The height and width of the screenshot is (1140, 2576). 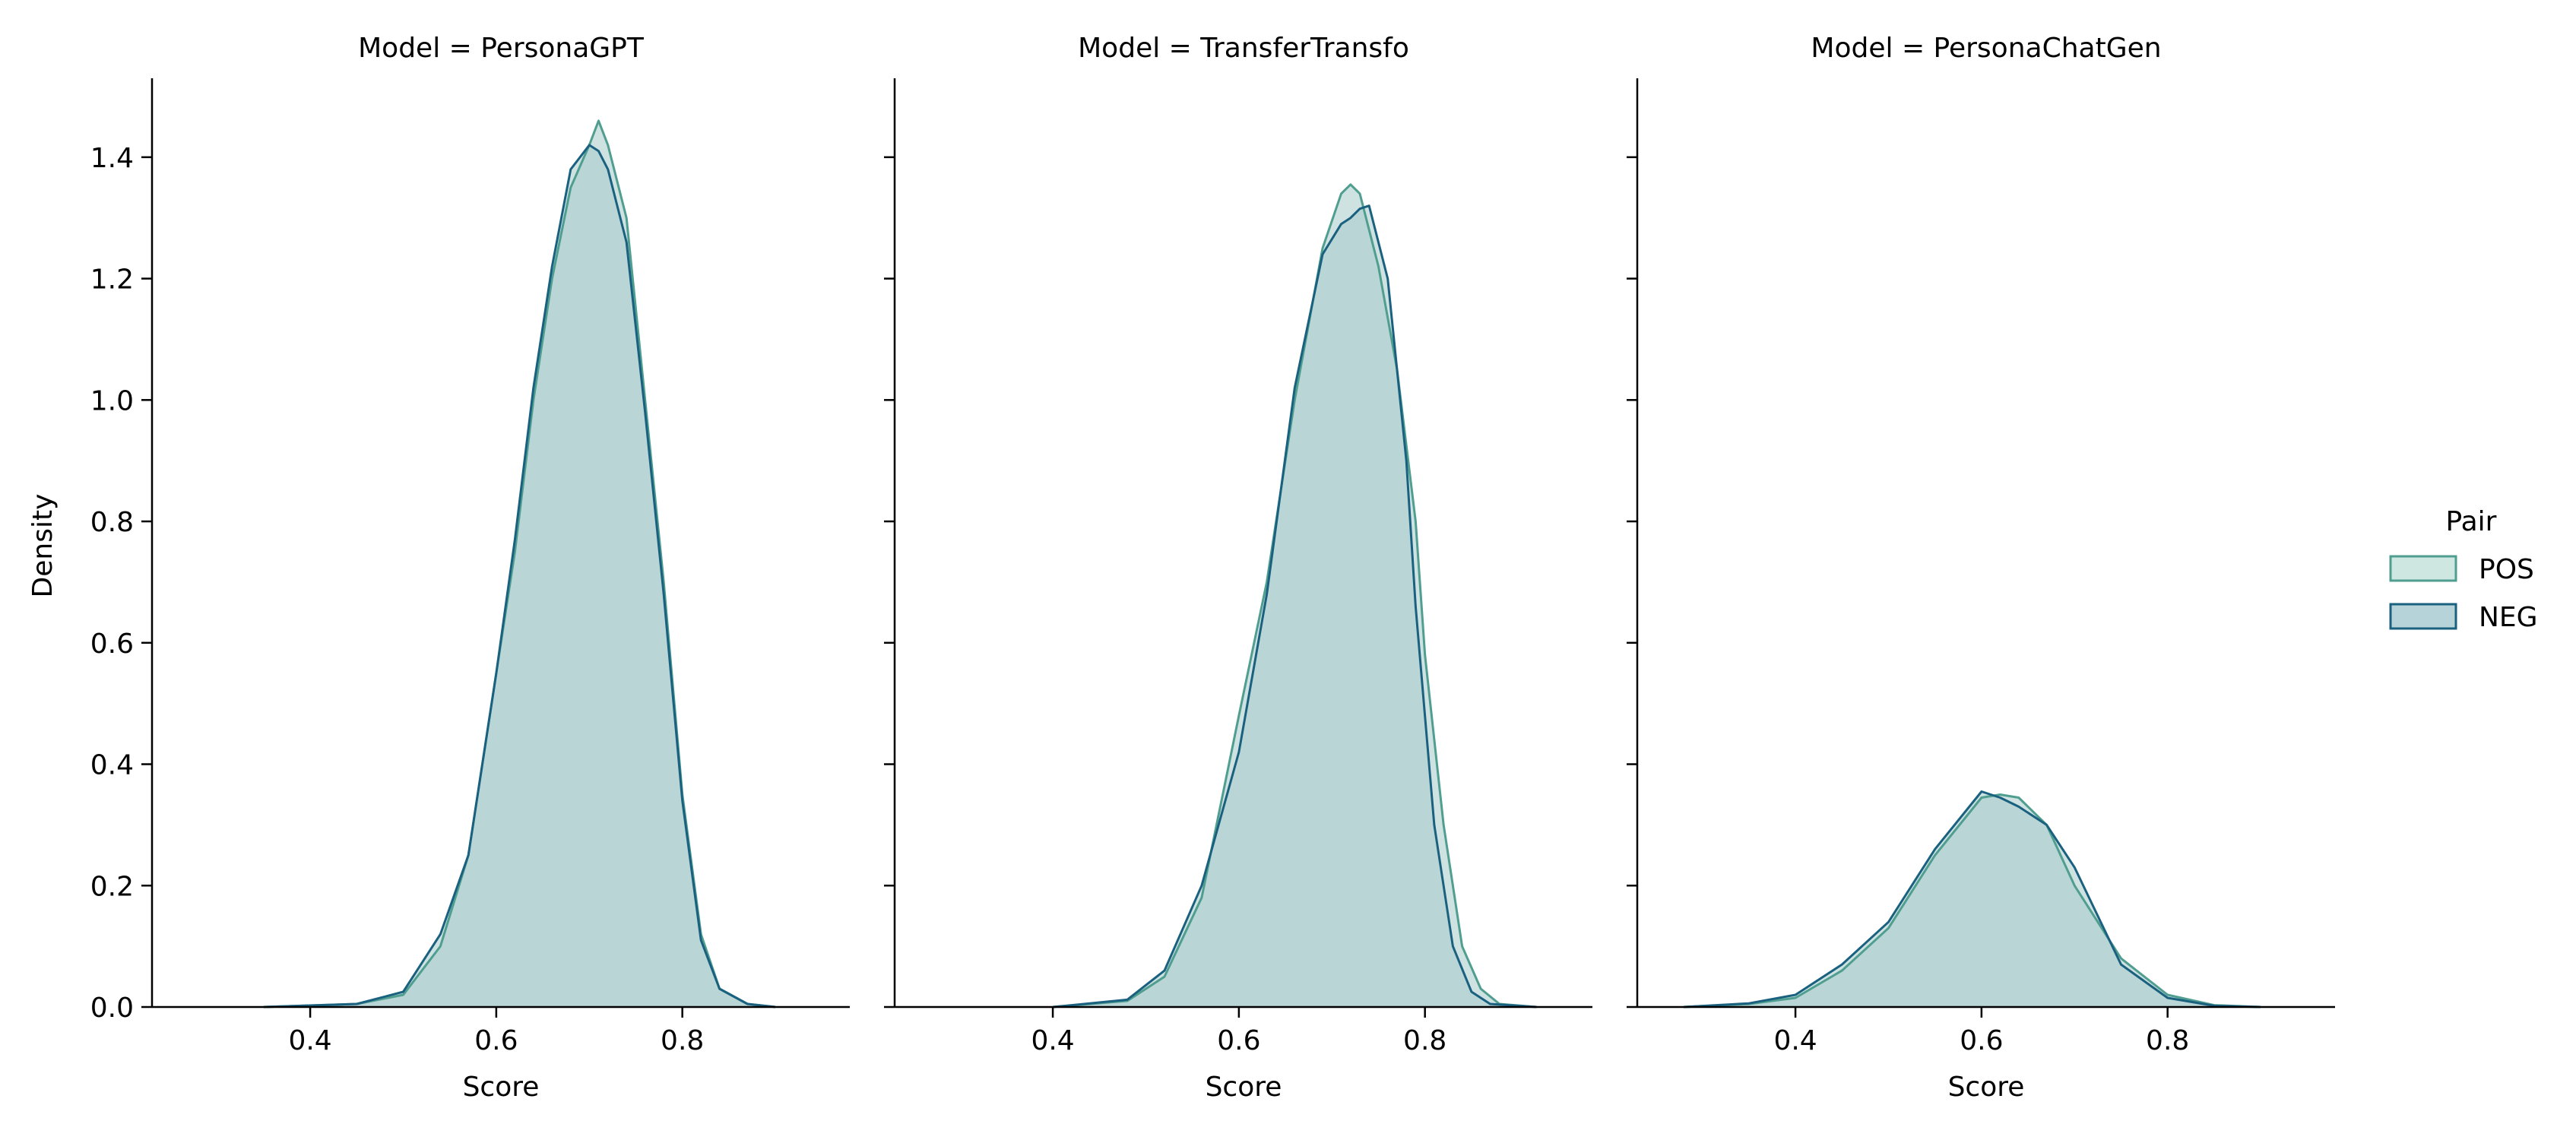 I want to click on panel-title: Model = TransferTransfo, so click(x=1243, y=48).